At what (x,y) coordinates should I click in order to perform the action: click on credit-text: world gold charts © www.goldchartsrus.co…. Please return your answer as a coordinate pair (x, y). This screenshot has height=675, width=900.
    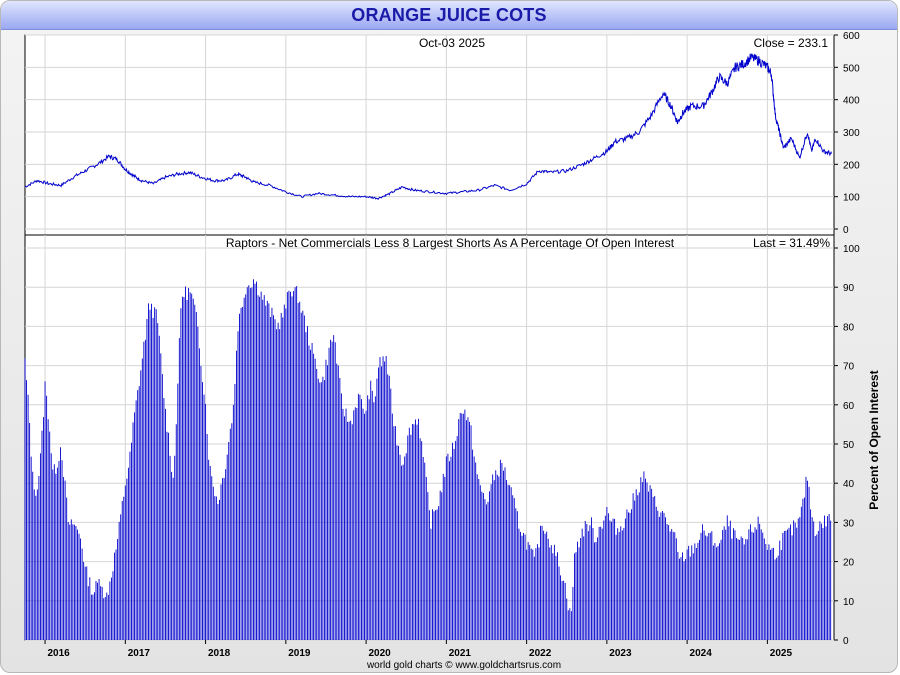
    Looking at the image, I should click on (463, 665).